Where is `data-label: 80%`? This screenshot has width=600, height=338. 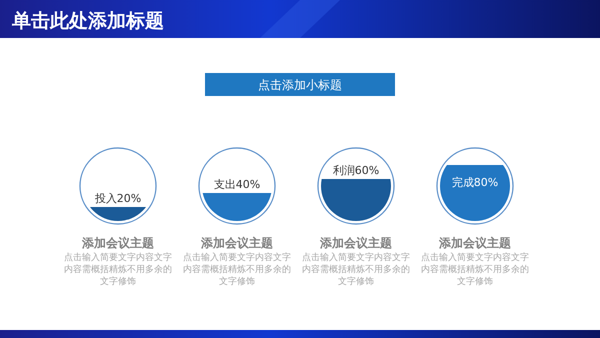 data-label: 80% is located at coordinates (486, 182).